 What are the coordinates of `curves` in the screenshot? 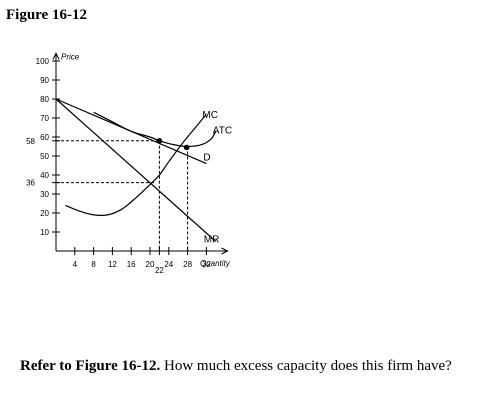 It's located at (136, 170).